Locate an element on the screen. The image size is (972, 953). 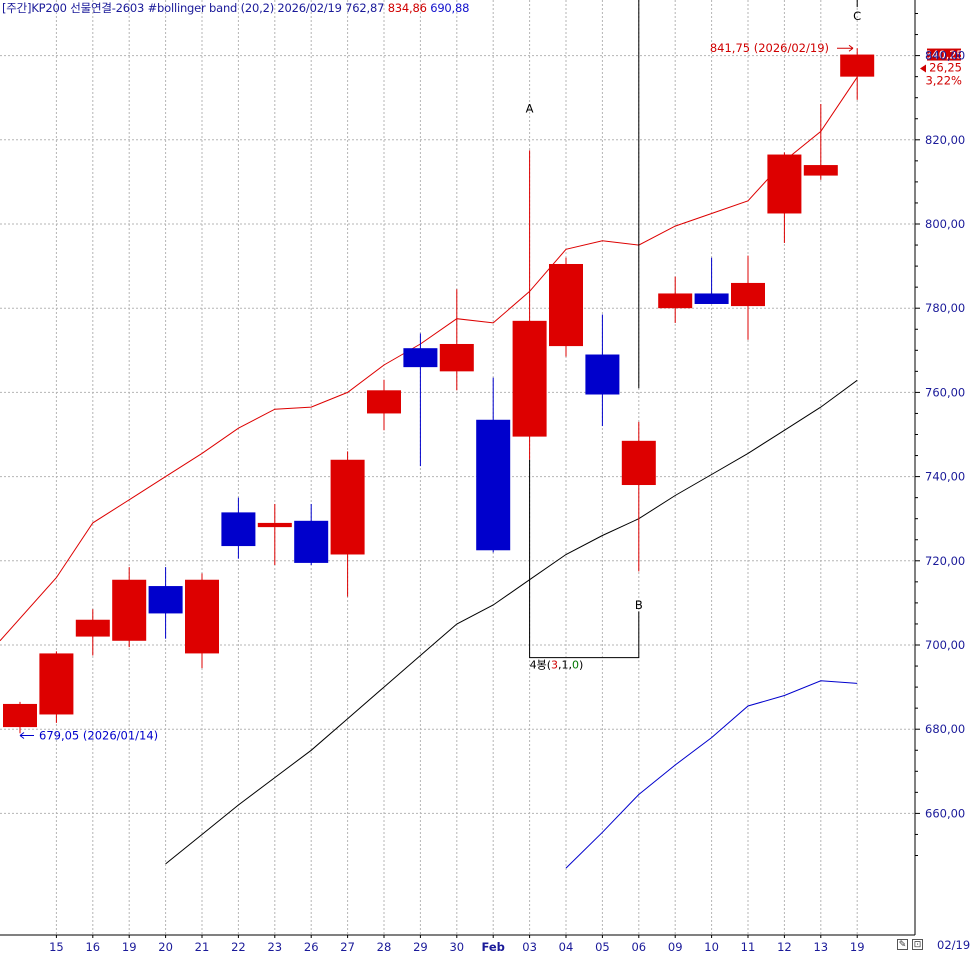
x-tick-label: 11 is located at coordinates (748, 946).